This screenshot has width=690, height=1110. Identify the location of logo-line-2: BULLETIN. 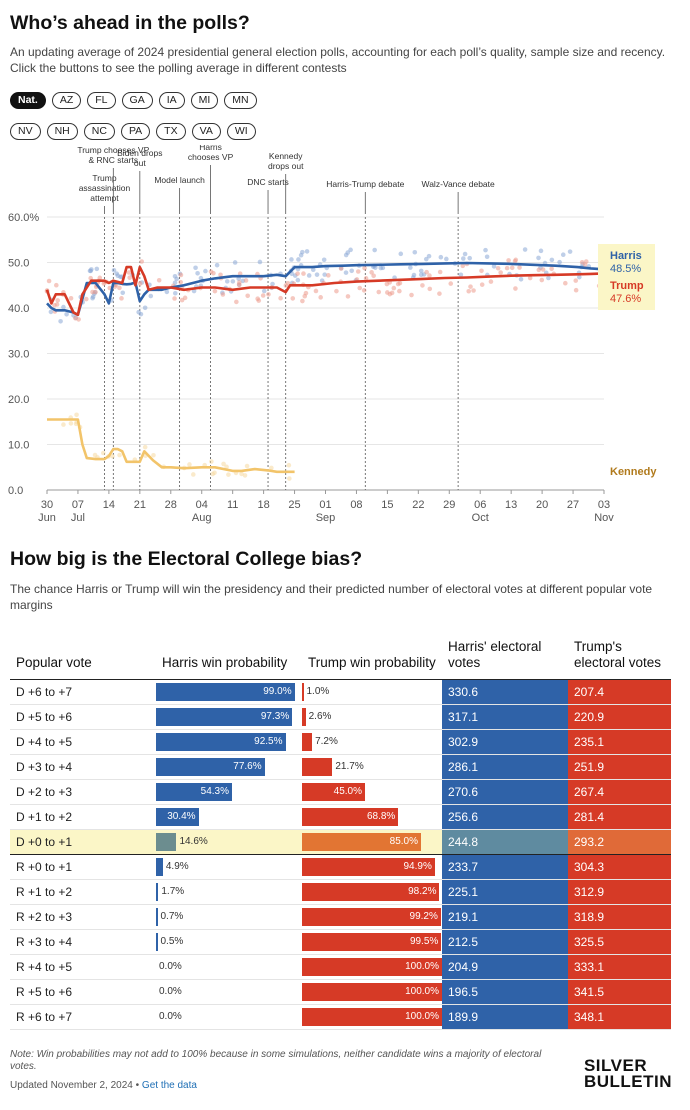
(627, 1081).